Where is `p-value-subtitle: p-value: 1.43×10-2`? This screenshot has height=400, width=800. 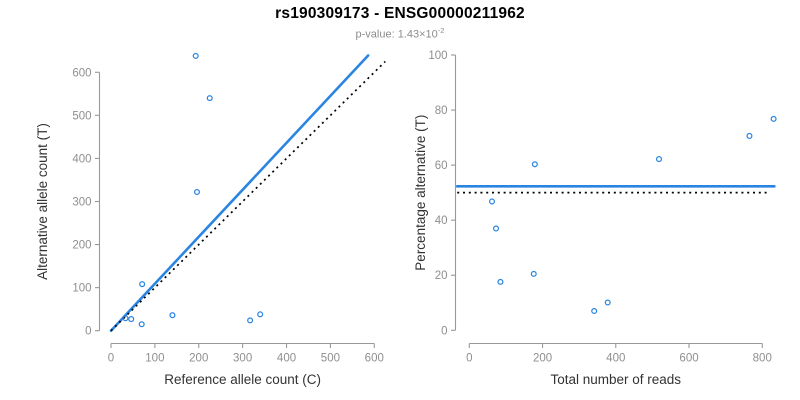 p-value-subtitle: p-value: 1.43×10-2 is located at coordinates (400, 33).